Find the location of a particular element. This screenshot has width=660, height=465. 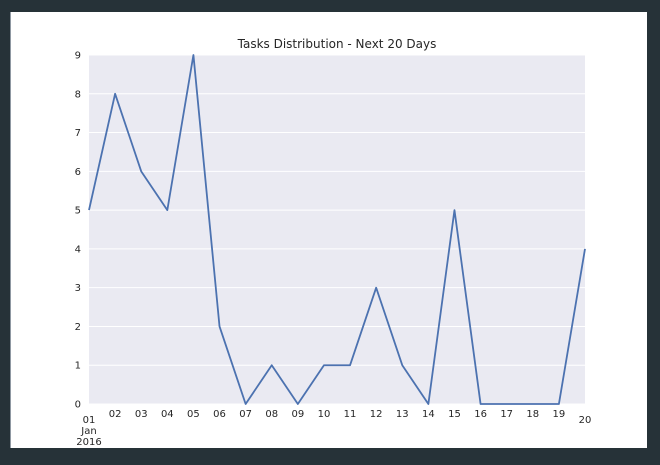

chart-title: Tasks Distribution - Next 20 Days is located at coordinates (337, 44).